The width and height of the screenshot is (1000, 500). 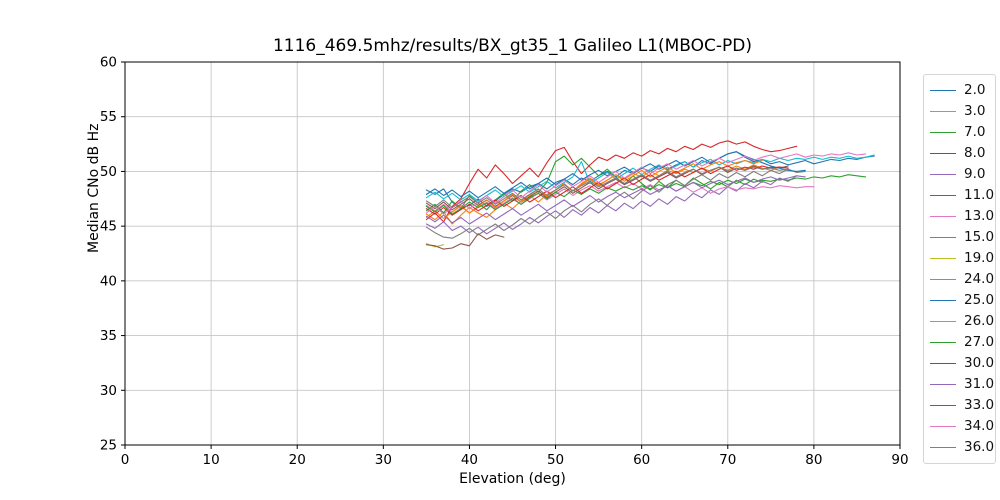 I want to click on legend-item-25.0: 25.0, so click(x=962, y=300).